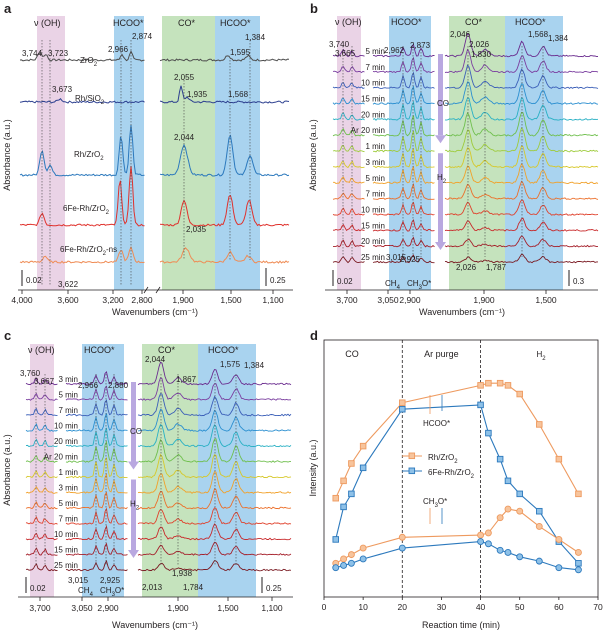 This screenshot has width=603, height=635. Describe the element at coordinates (521, 93) in the screenshot. I see `spectrum-b-3-co` at that location.